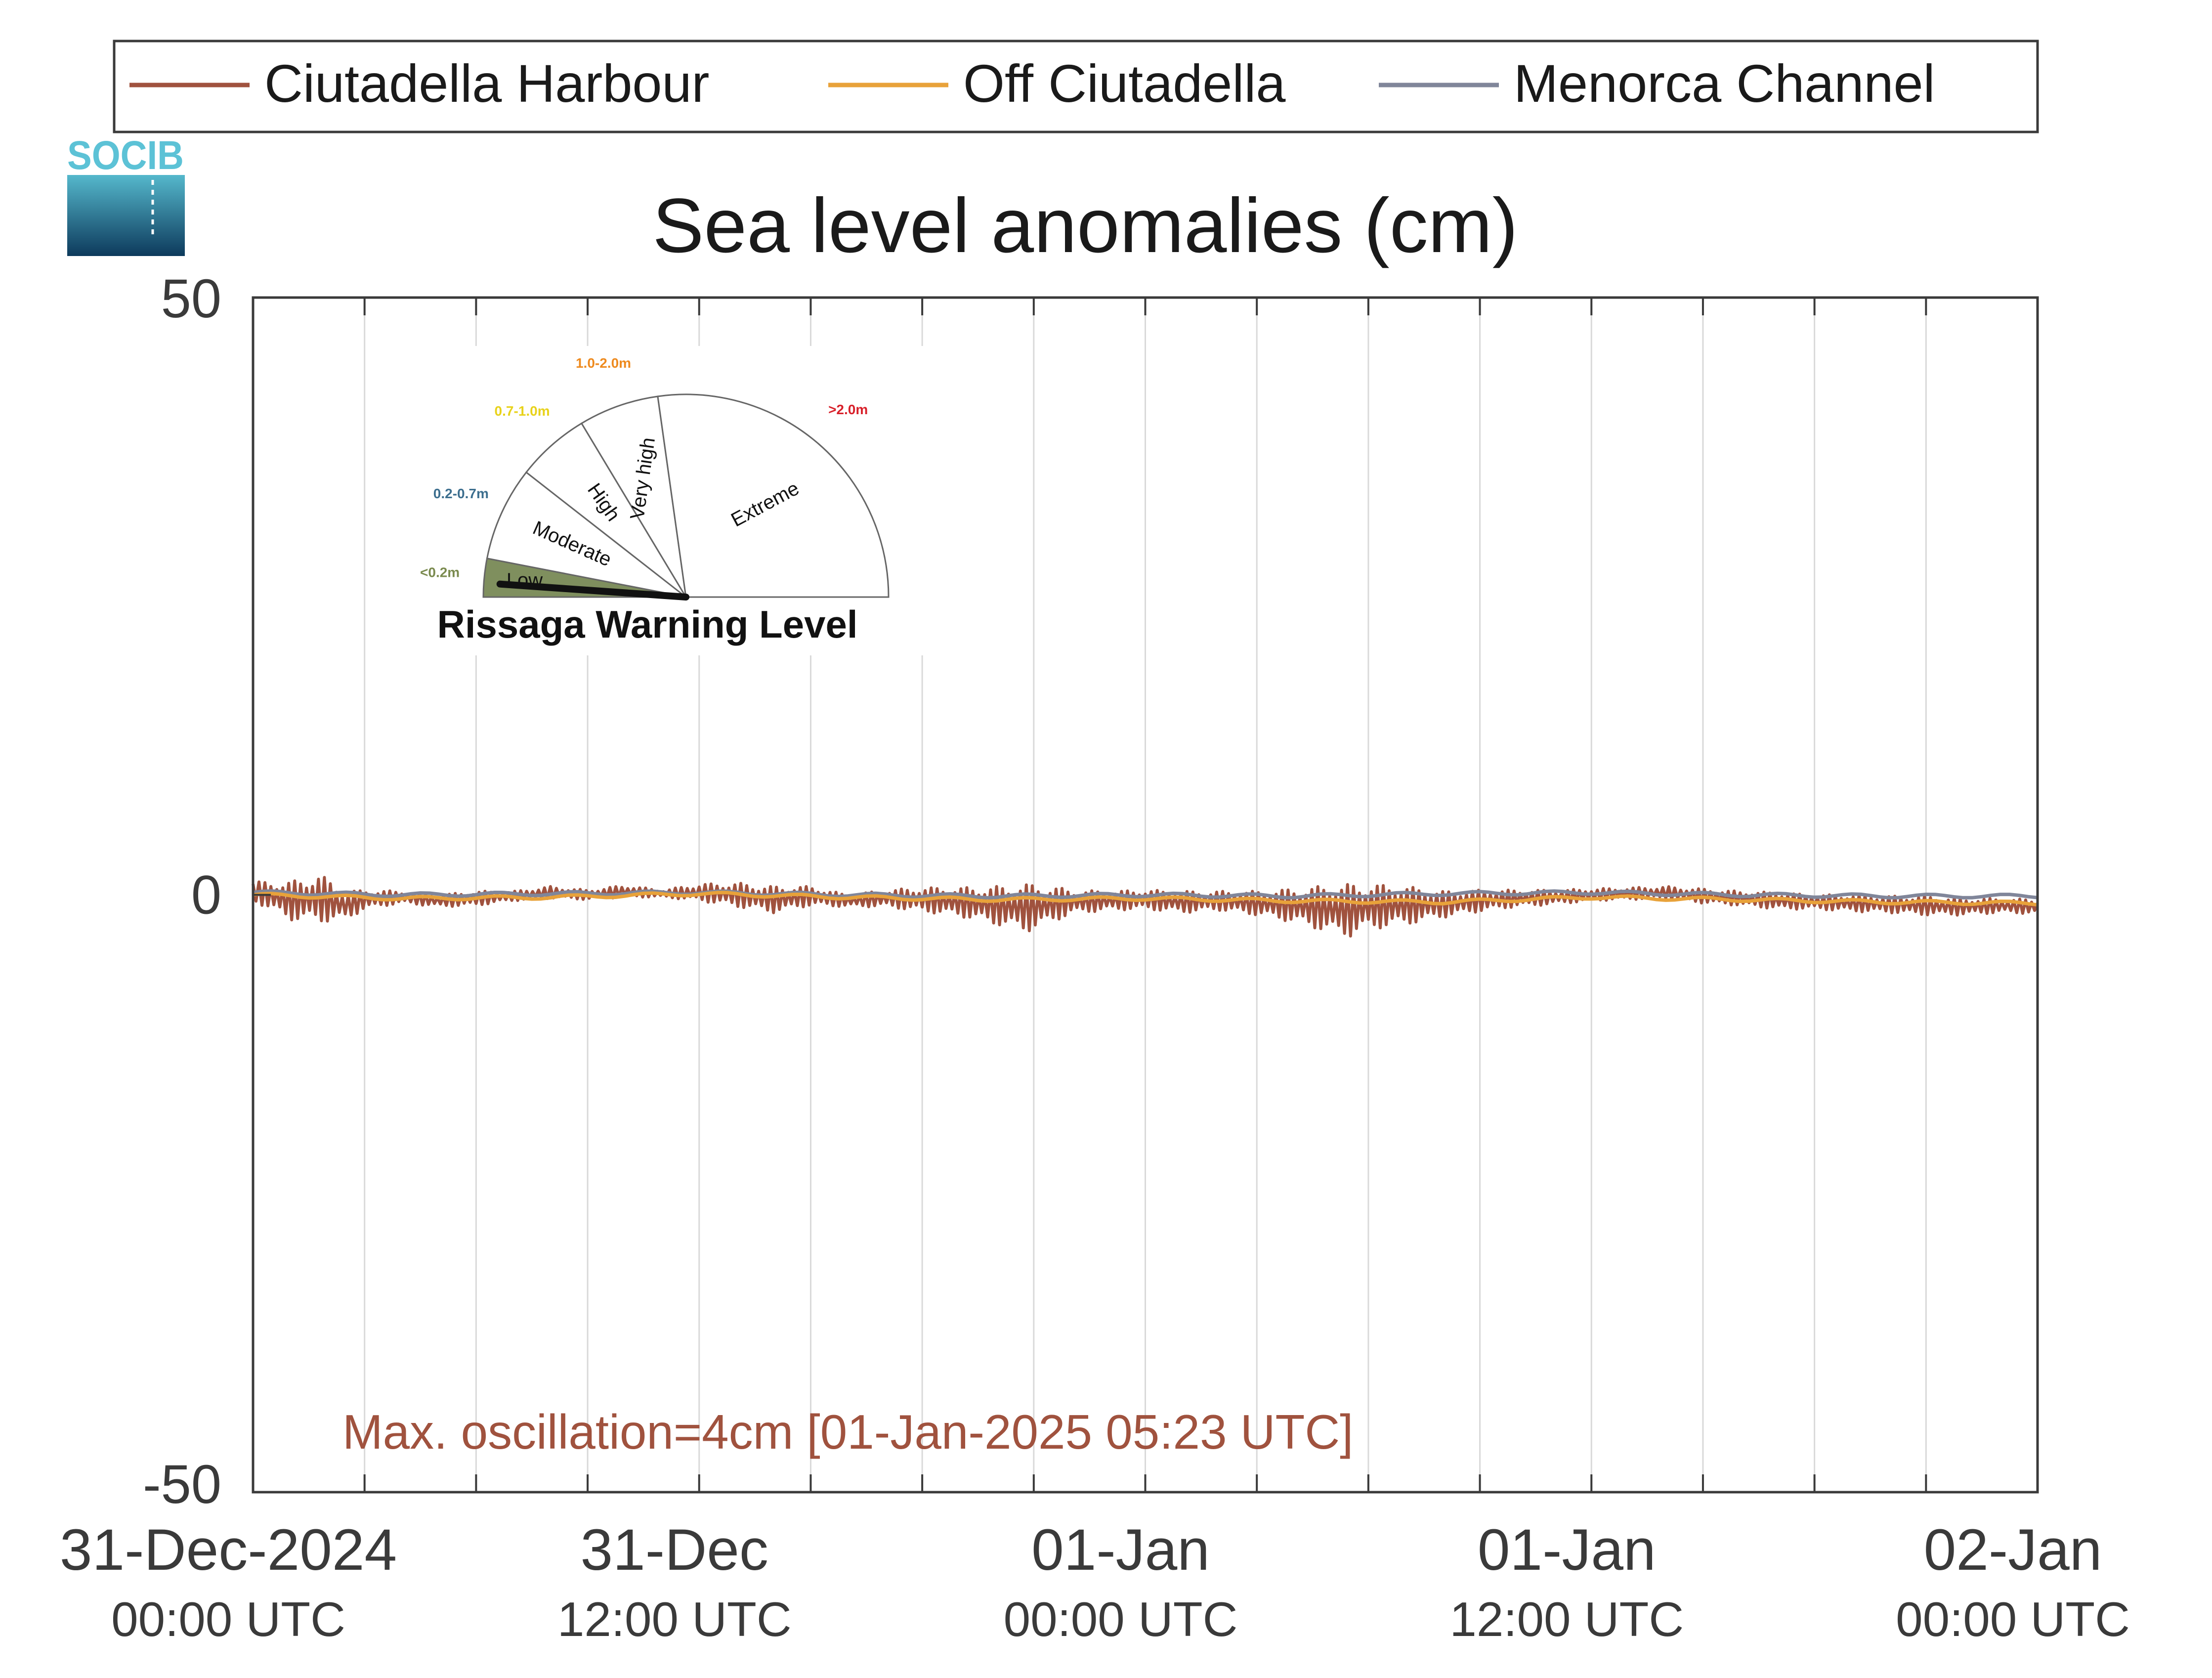  What do you see at coordinates (633, 497) in the screenshot?
I see `gauge-sector-very-high` at bounding box center [633, 497].